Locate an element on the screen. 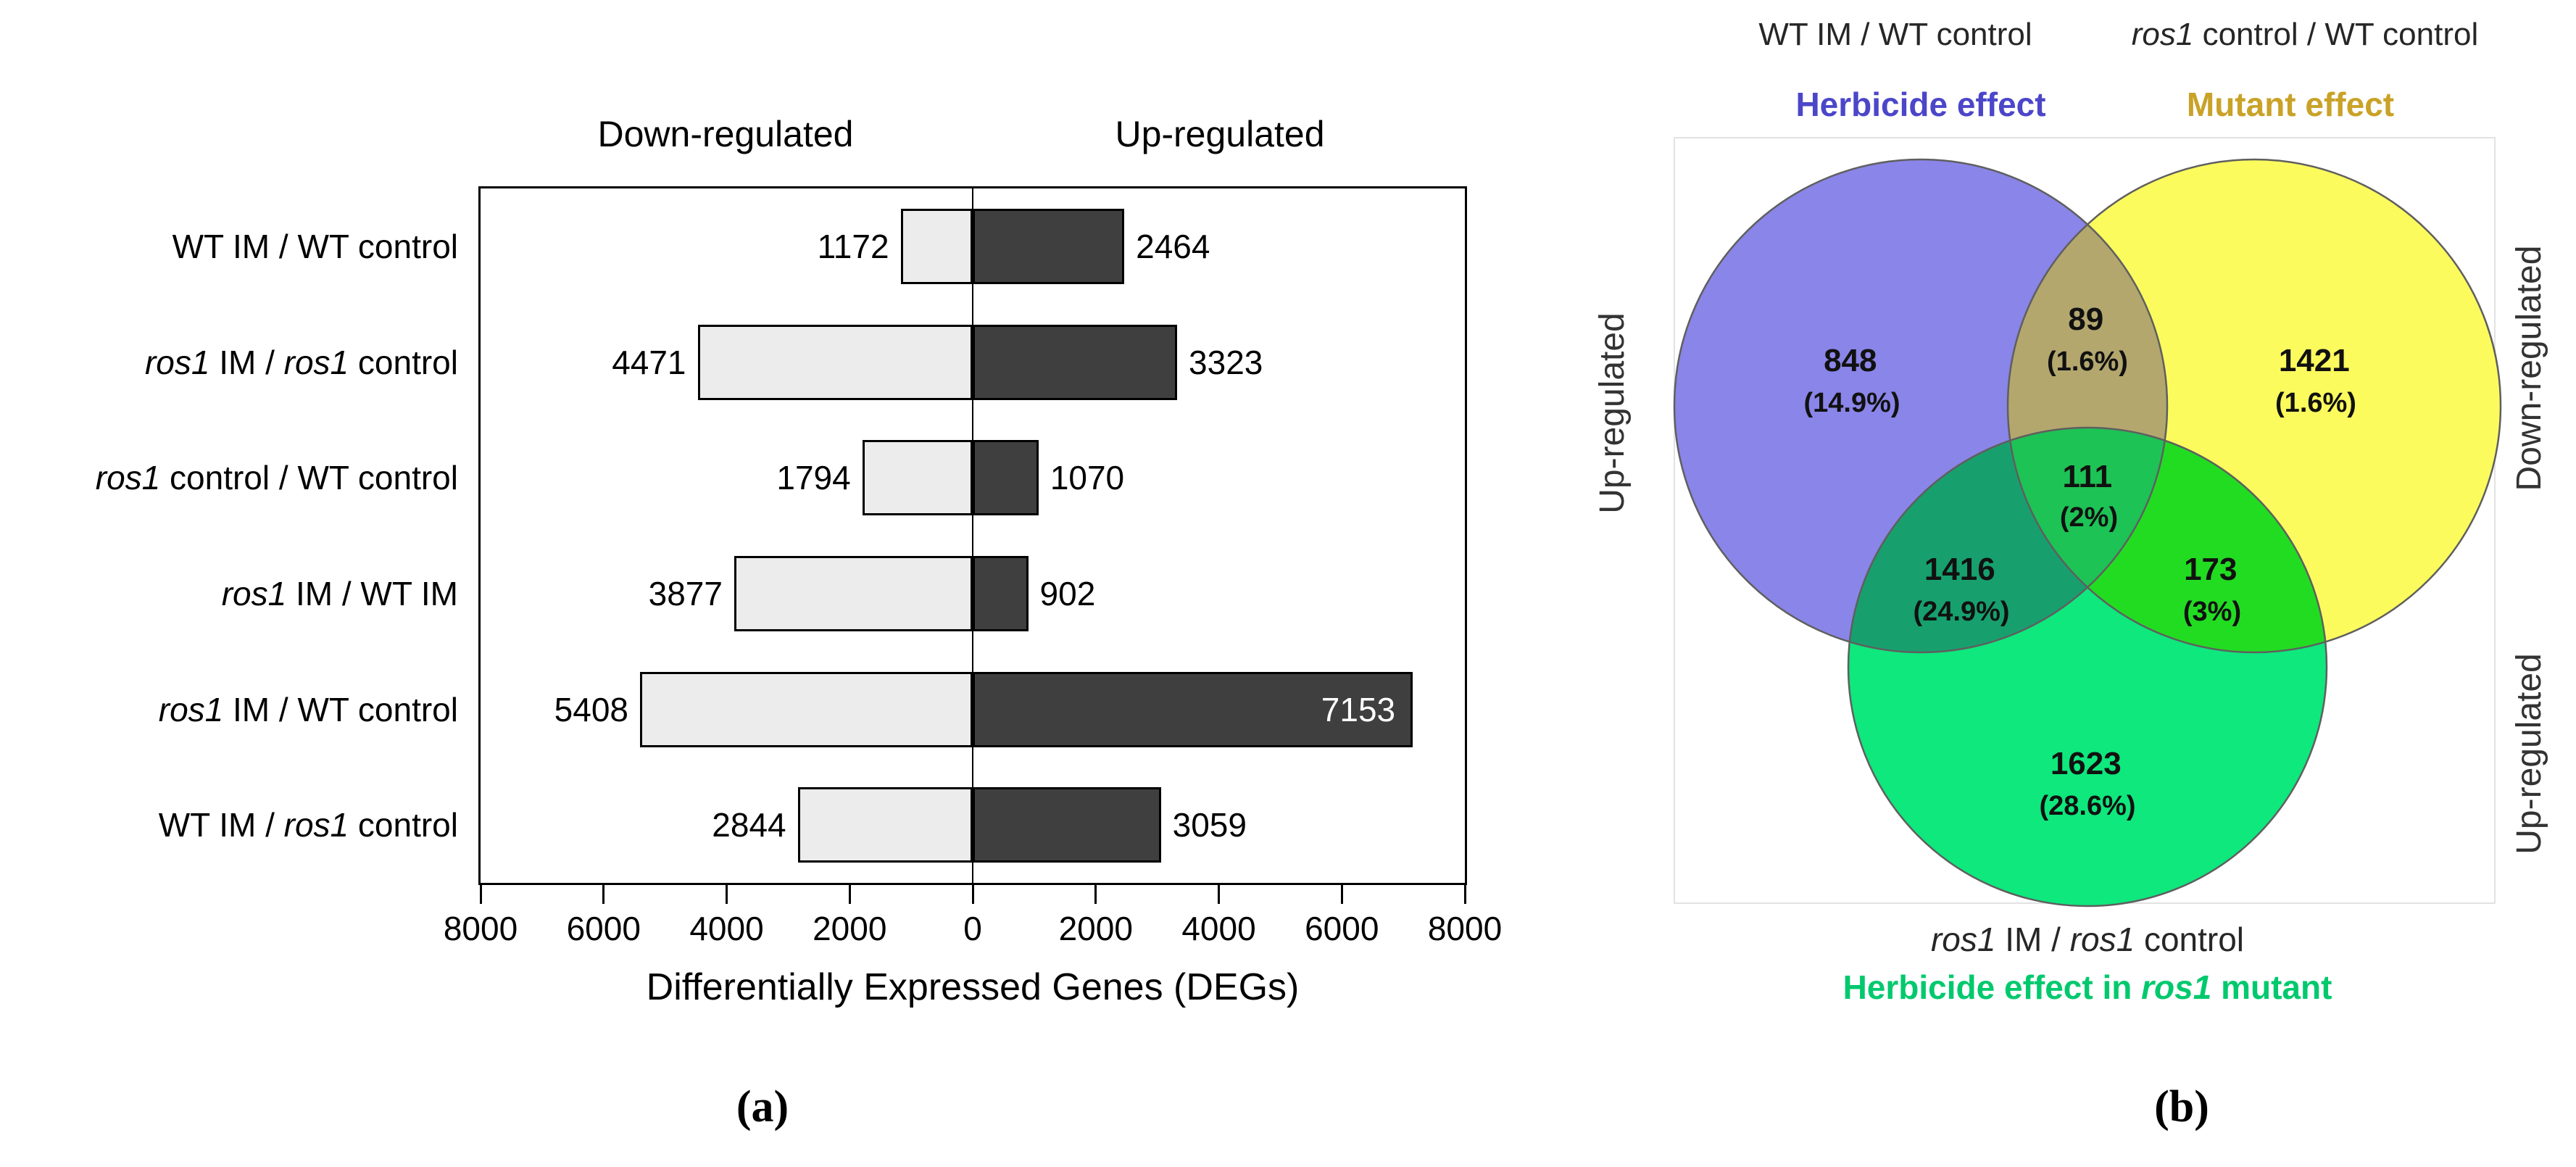  panel-a-caption: (a) is located at coordinates (762, 1106).